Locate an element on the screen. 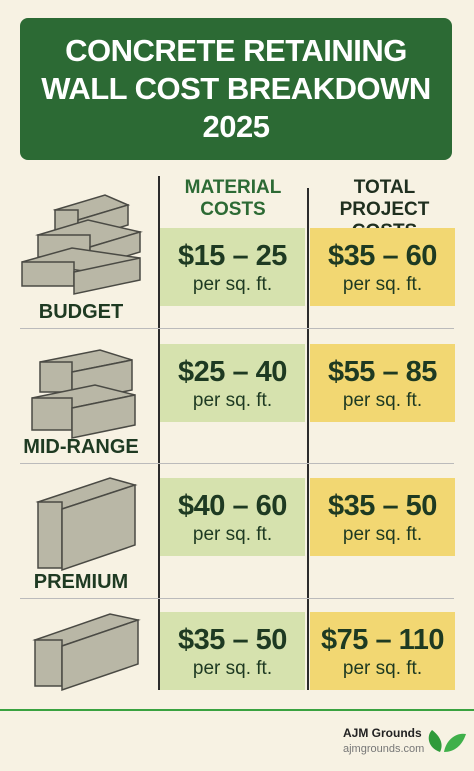 Image resolution: width=474 pixels, height=771 pixels. leaf-logo is located at coordinates (447, 741).